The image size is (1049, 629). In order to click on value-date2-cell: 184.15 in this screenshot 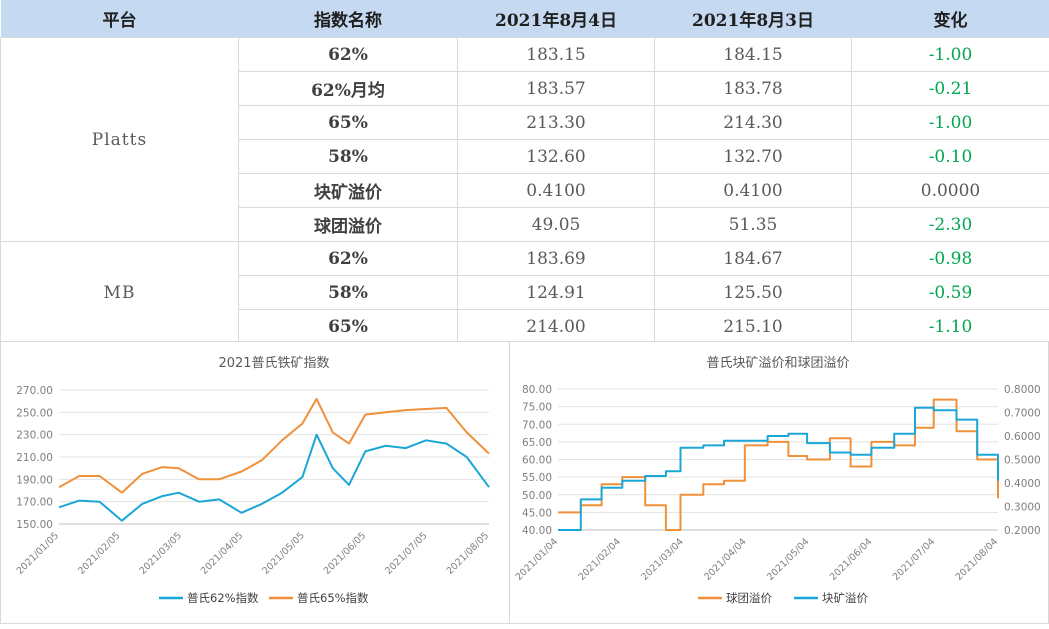, I will do `click(753, 55)`.